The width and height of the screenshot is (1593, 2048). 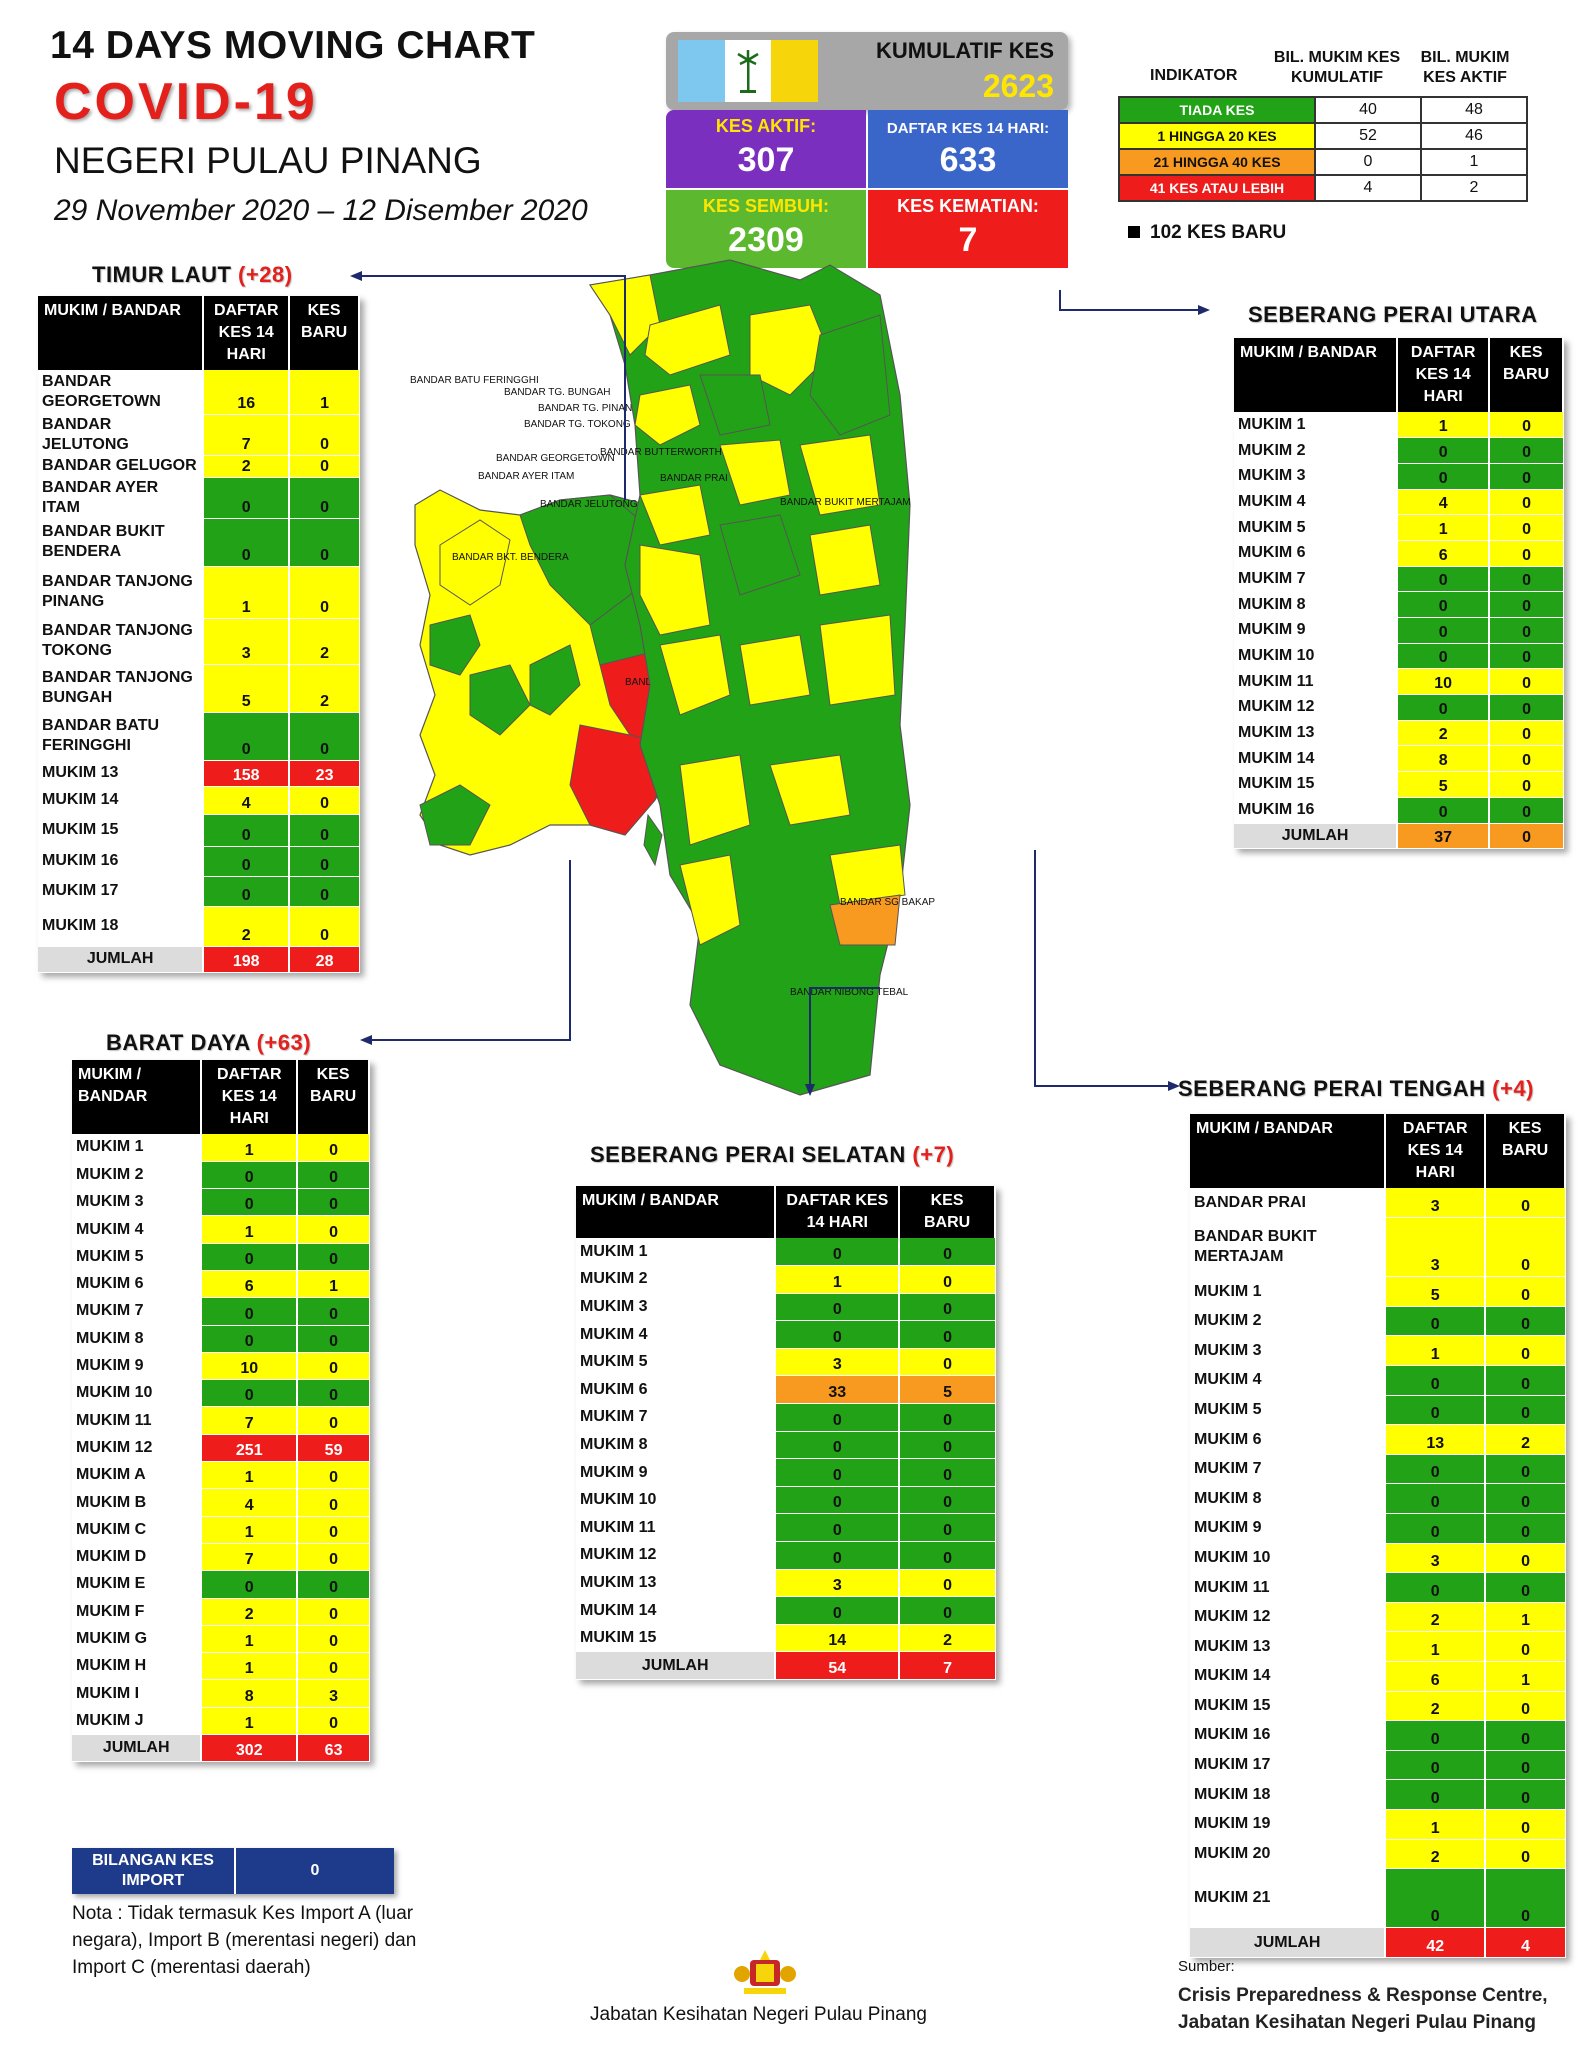 What do you see at coordinates (162, 274) in the screenshot?
I see `timur-laut-name: TIMUR LAUT` at bounding box center [162, 274].